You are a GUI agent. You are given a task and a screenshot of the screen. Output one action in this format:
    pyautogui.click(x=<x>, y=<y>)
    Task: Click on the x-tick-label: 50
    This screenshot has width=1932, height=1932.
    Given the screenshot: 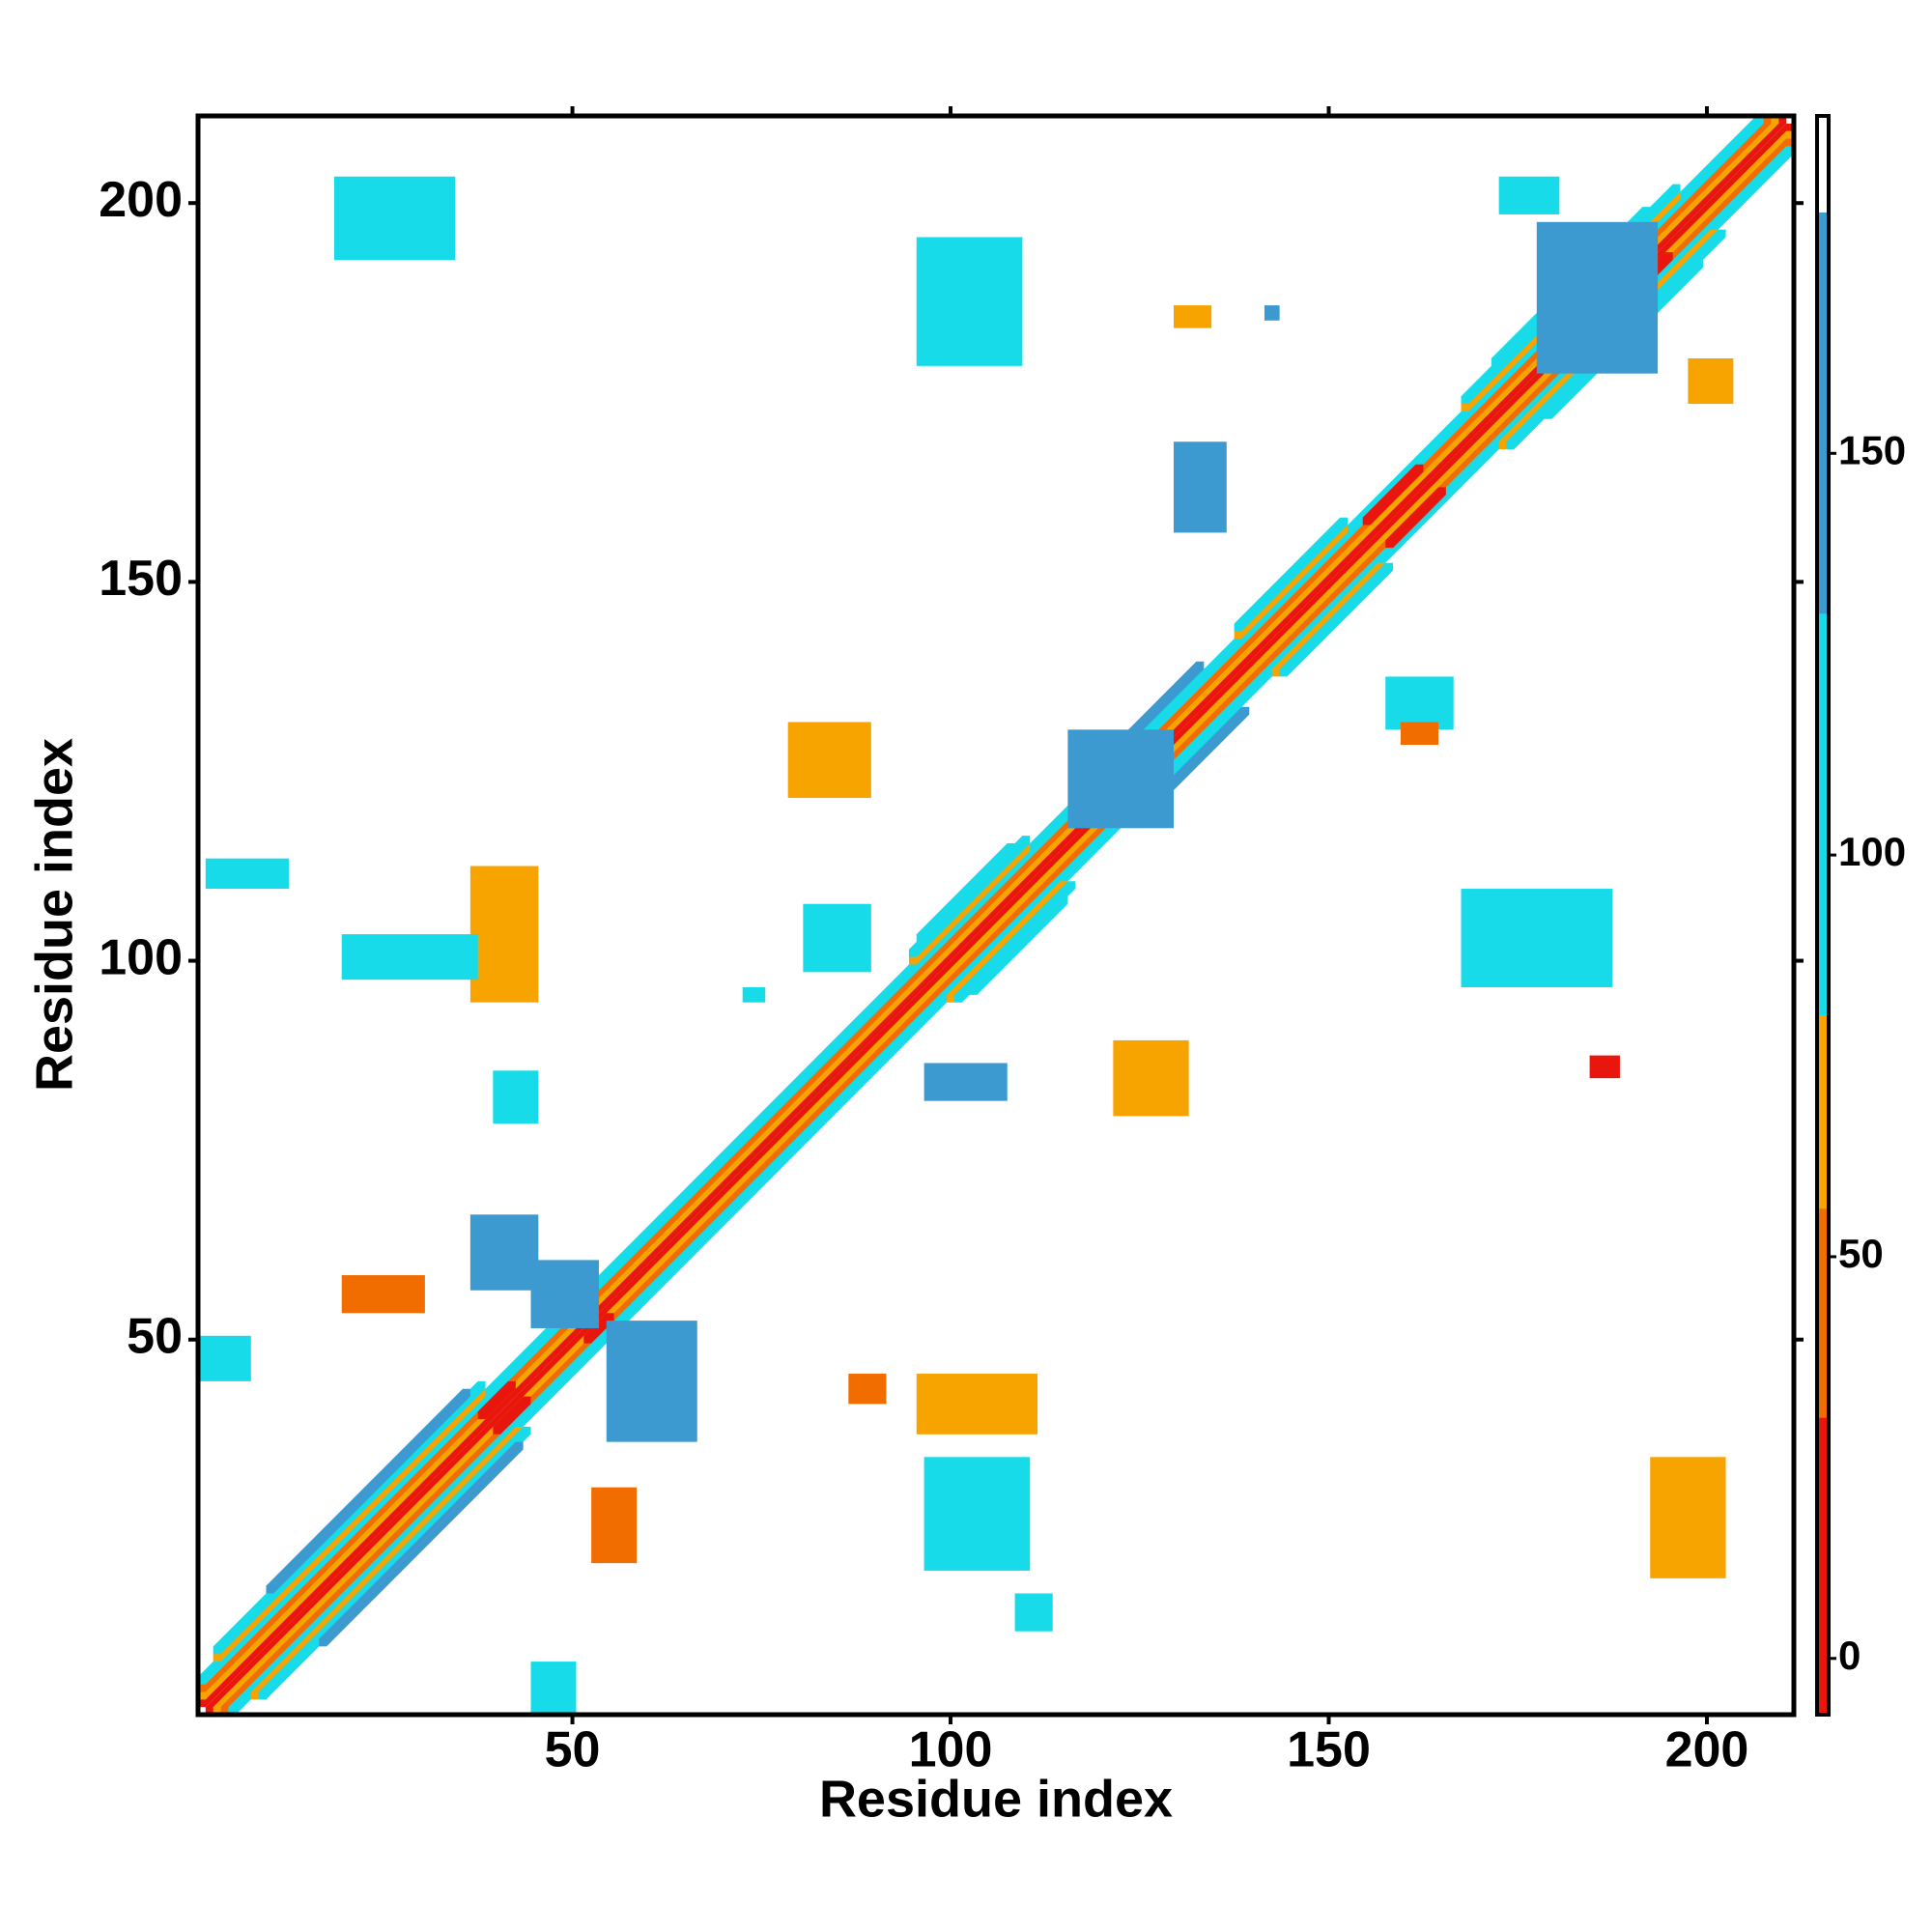 What is the action you would take?
    pyautogui.click(x=573, y=1750)
    